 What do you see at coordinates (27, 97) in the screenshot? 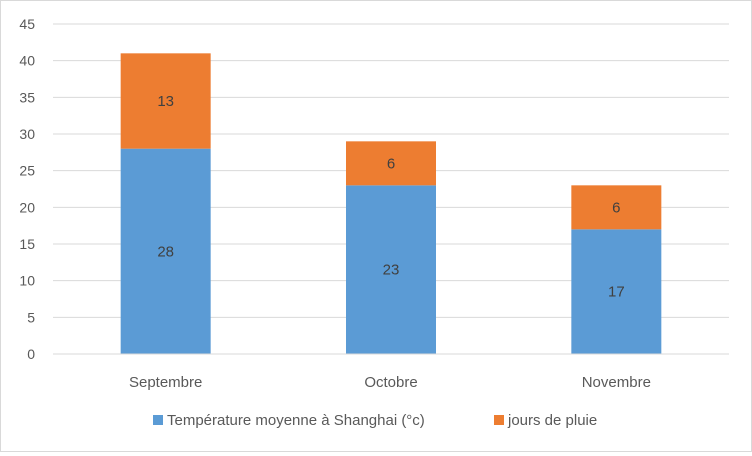
I see `y-tick-label: 35` at bounding box center [27, 97].